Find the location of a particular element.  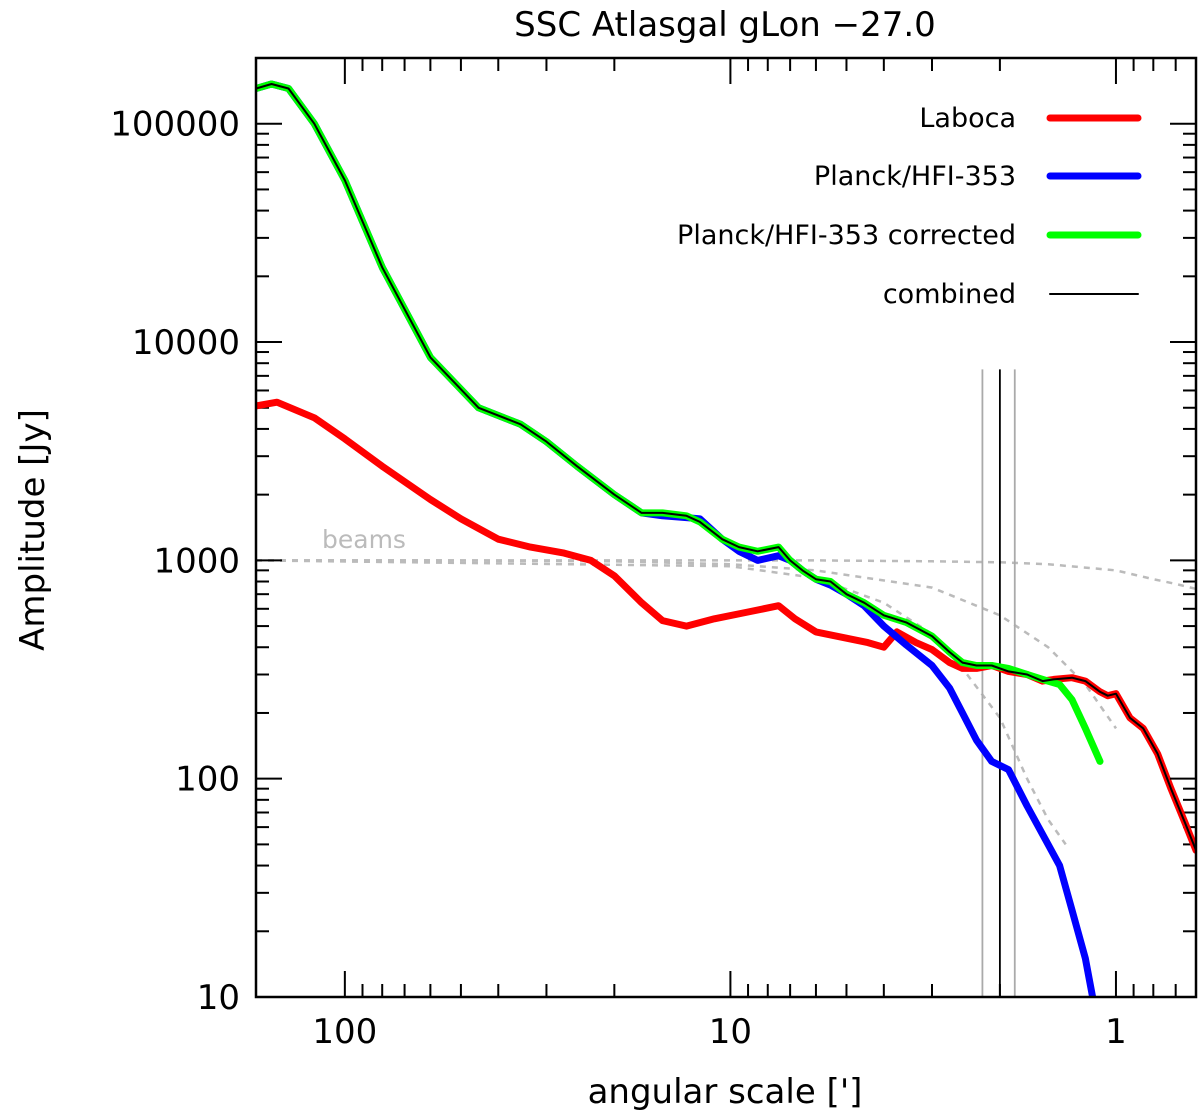

legend-label: Planck/HFI-353 corrected is located at coordinates (846, 235).